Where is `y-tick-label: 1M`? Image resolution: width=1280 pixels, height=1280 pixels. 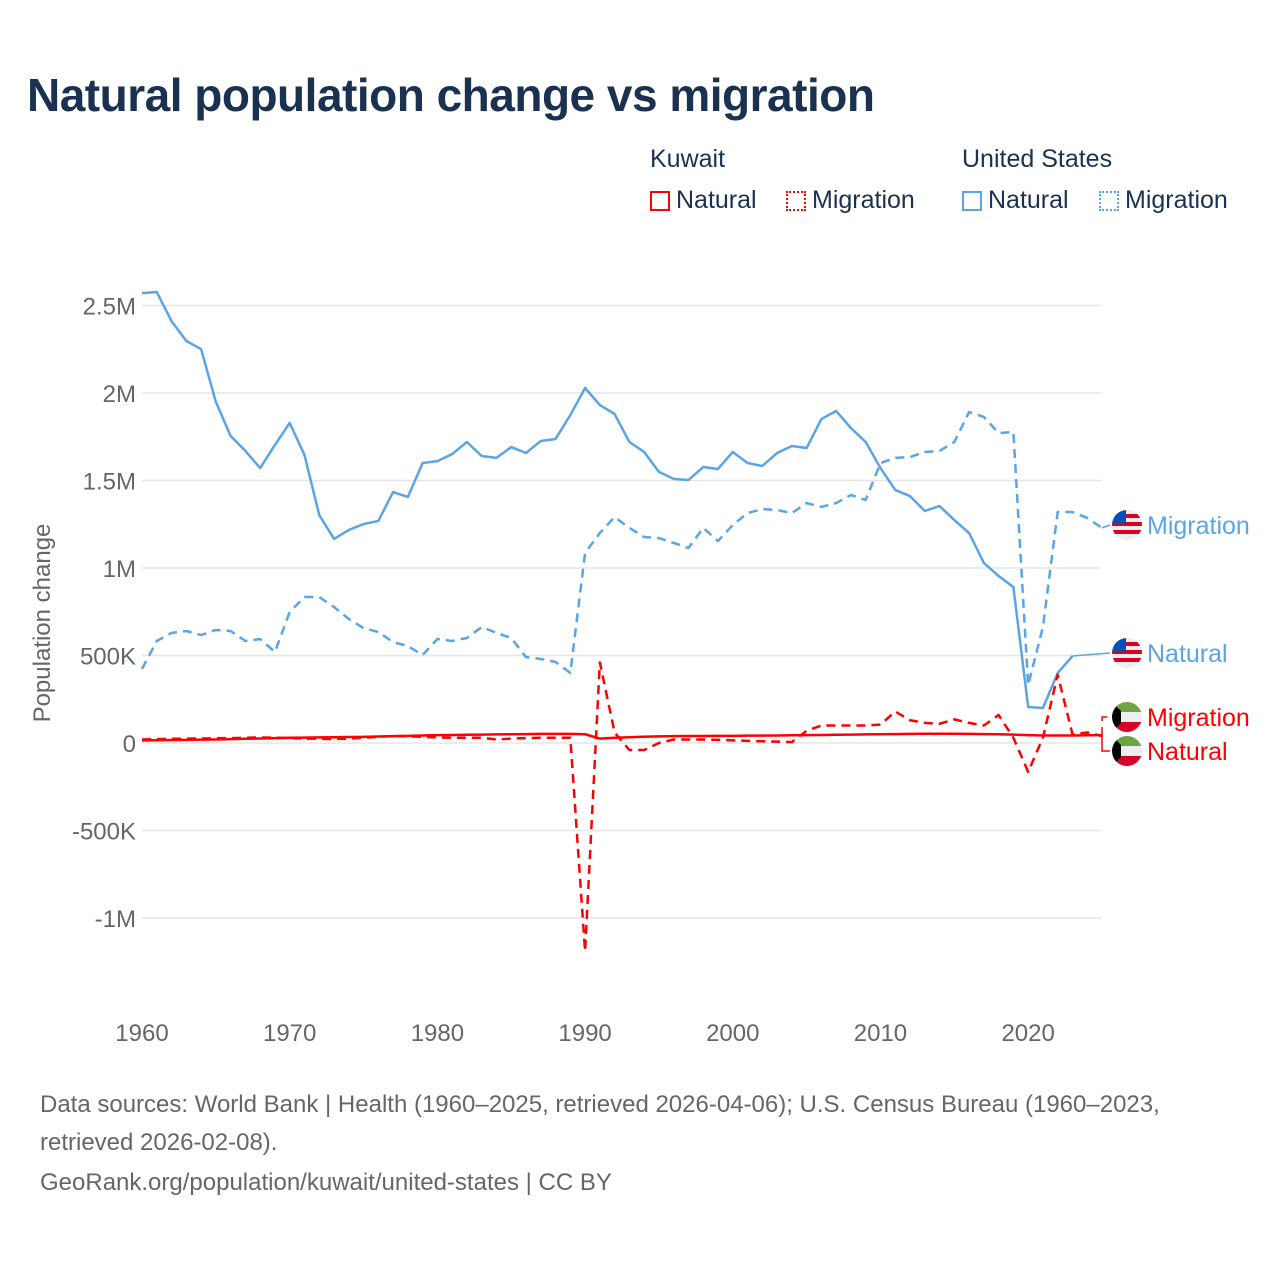 y-tick-label: 1M is located at coordinates (119, 569).